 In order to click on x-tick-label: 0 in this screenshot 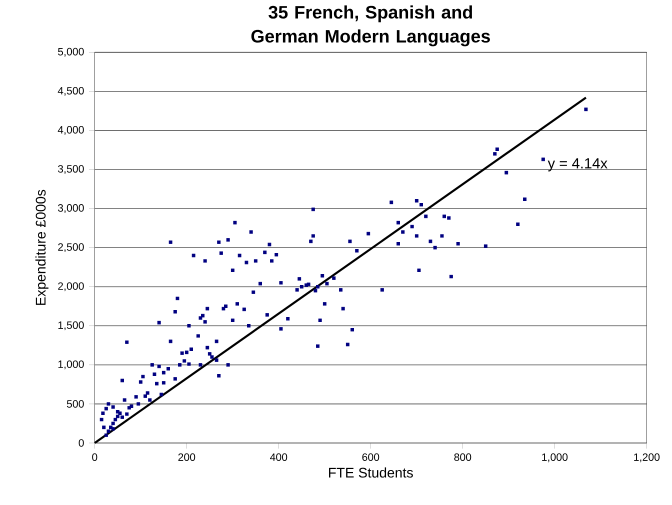, I will do `click(95, 457)`.